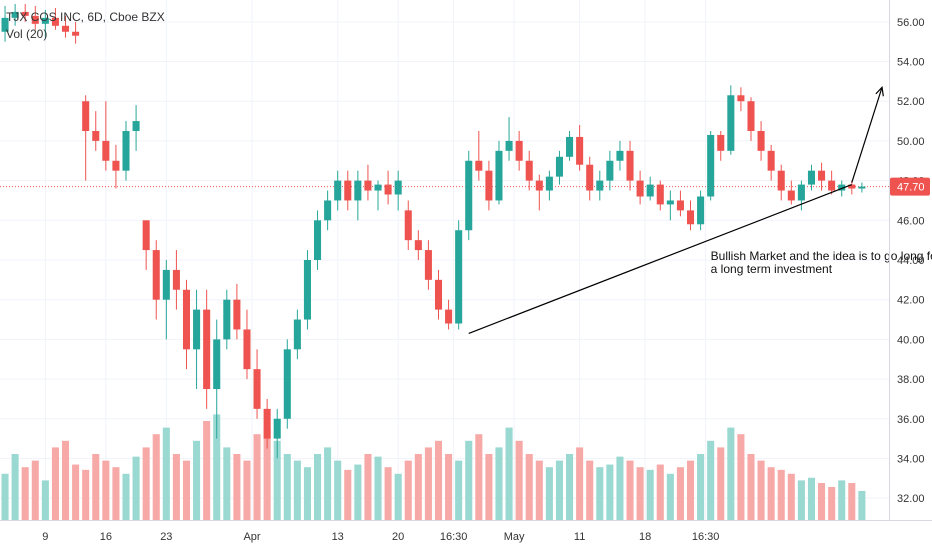 This screenshot has width=932, height=550. Describe the element at coordinates (911, 102) in the screenshot. I see `y-tick-label: 52.00` at that location.